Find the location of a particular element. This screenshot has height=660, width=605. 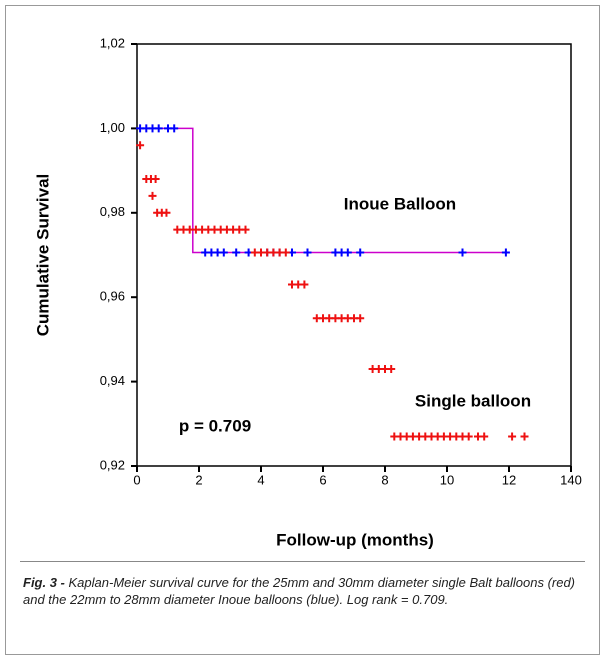

annotation: Inoue Balloon is located at coordinates (400, 203).